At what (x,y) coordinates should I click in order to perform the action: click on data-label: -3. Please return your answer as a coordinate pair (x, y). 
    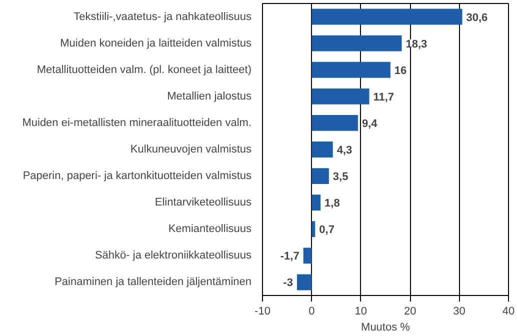
    Looking at the image, I should click on (288, 283).